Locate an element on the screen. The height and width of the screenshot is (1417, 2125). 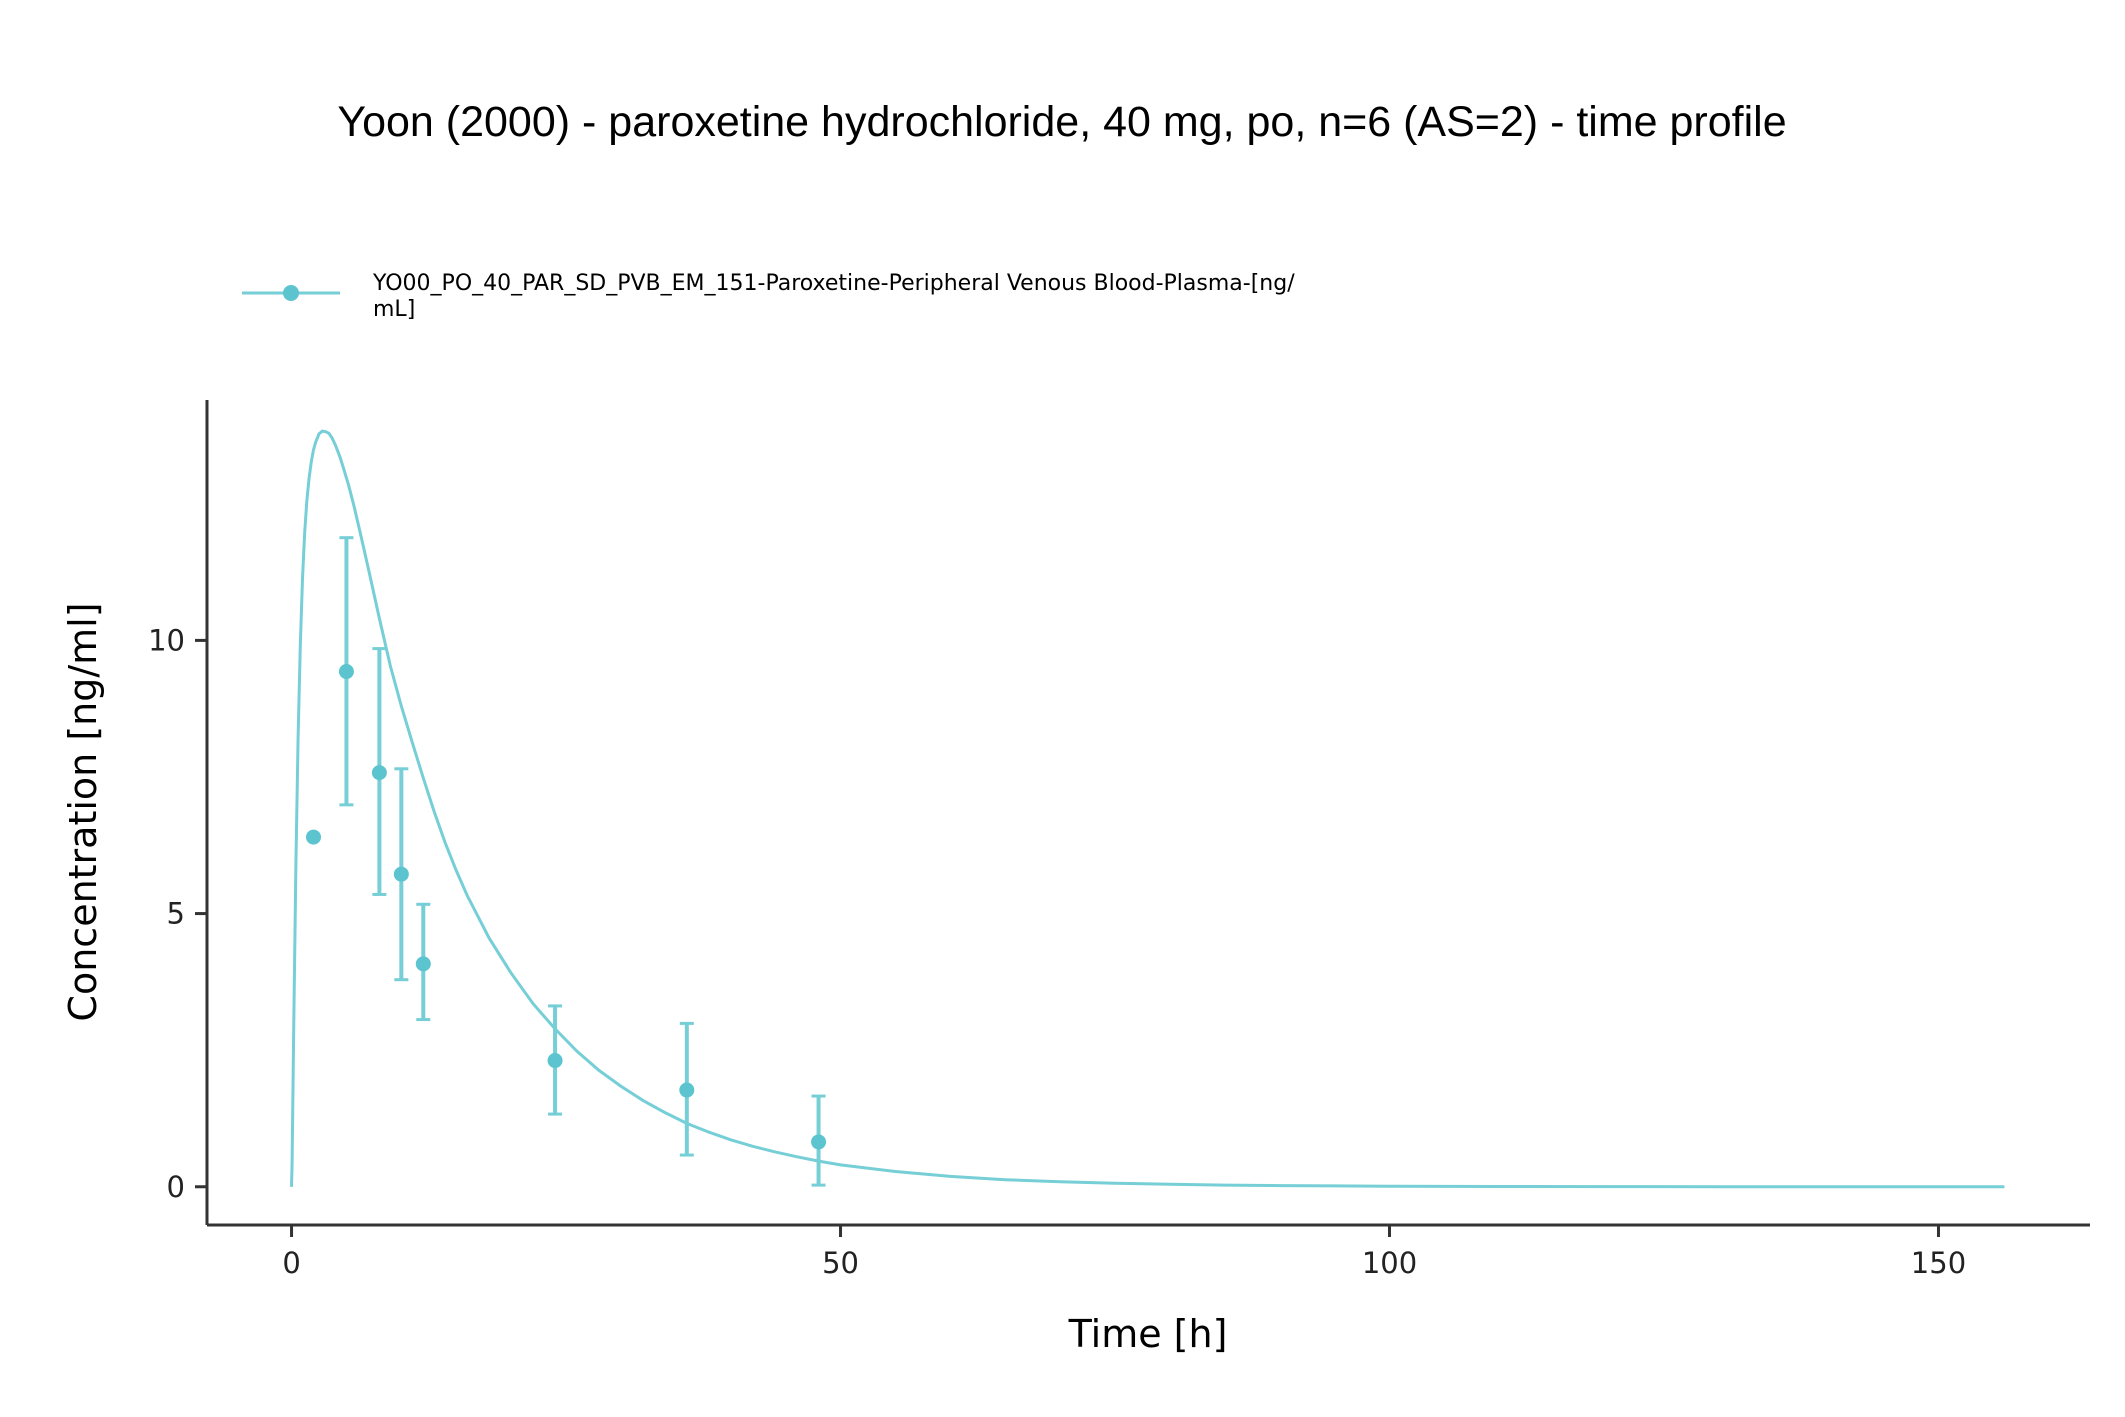
y-tick-label: 0 is located at coordinates (176, 1187).